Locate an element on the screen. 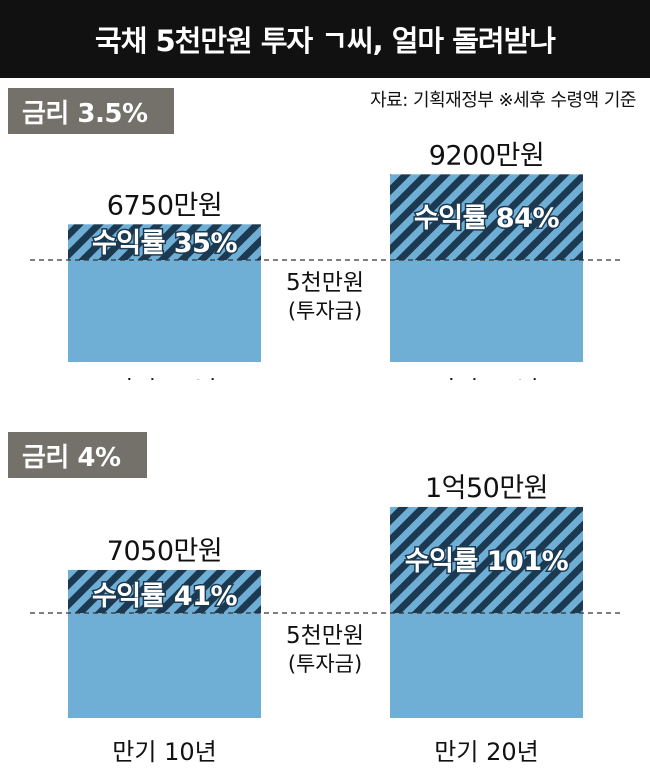  chart-title: 국채 5천만원 투자 ㄱ씨, 얼마 돌려받나 is located at coordinates (325, 39).